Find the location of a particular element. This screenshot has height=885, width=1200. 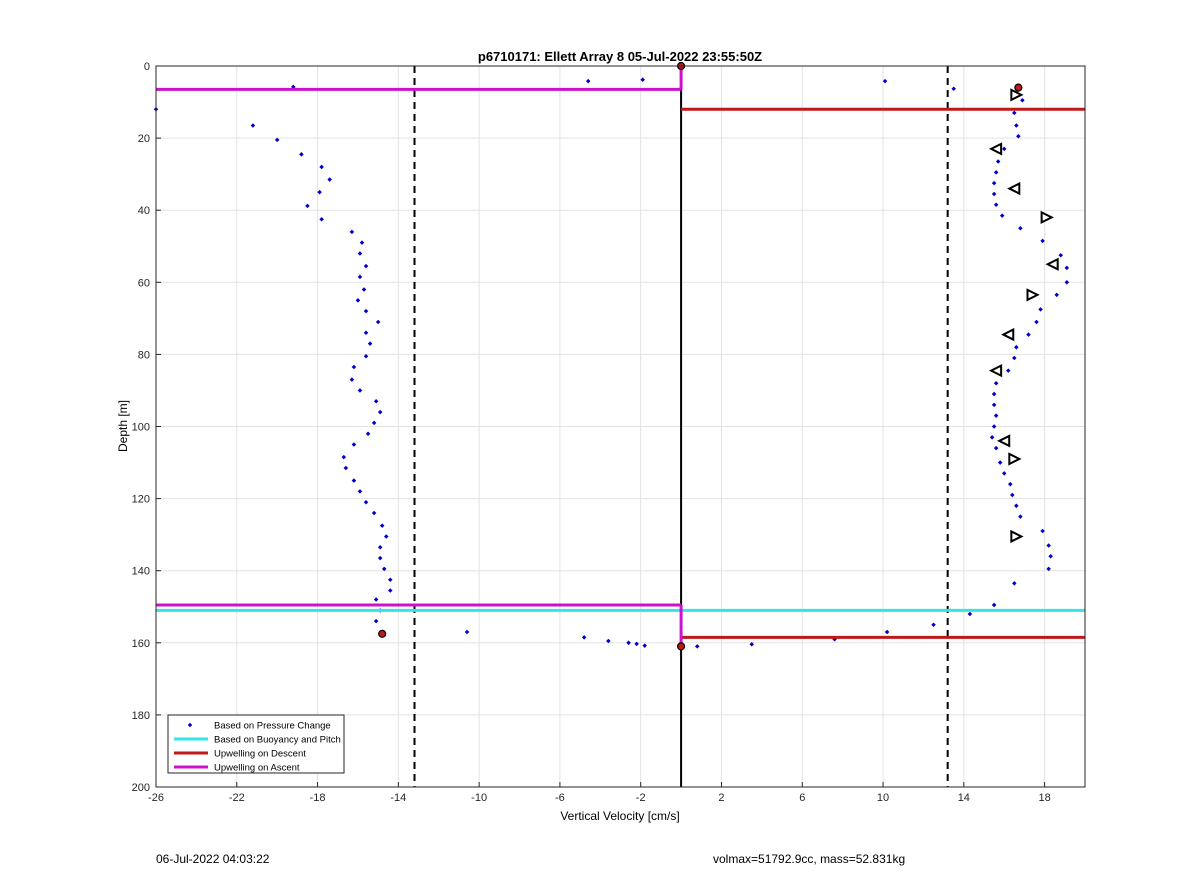

x-tick-label: 18 is located at coordinates (1044, 798).